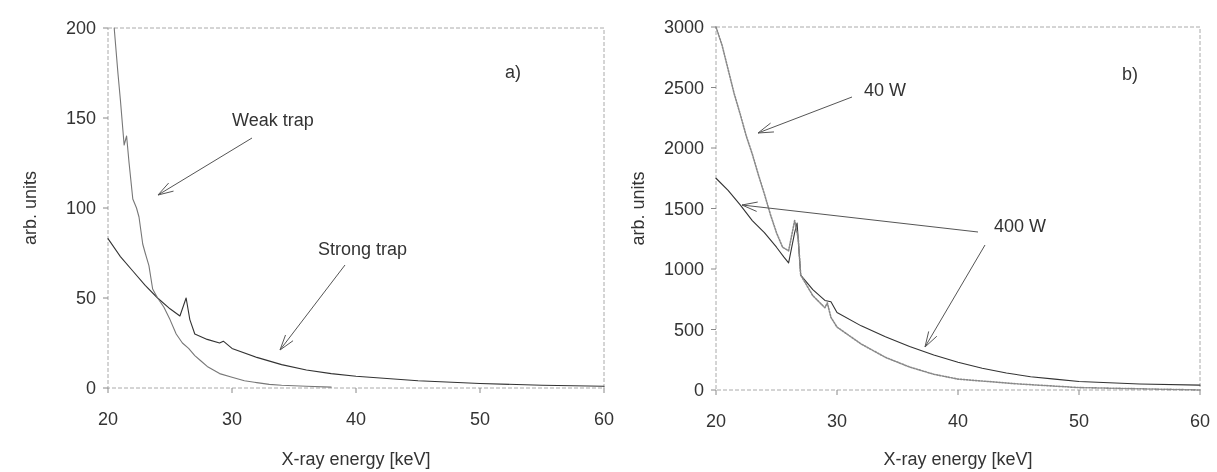 The width and height of the screenshot is (1217, 472). Describe the element at coordinates (683, 269) in the screenshot. I see `y-tick-label: 1000` at that location.